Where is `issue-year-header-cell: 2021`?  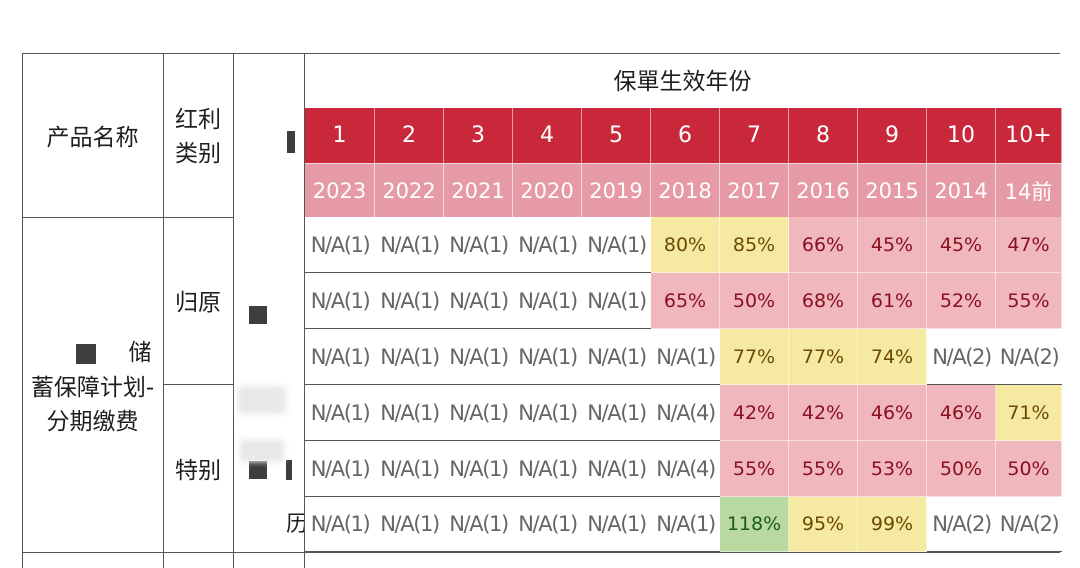
issue-year-header-cell: 2021 is located at coordinates (478, 190).